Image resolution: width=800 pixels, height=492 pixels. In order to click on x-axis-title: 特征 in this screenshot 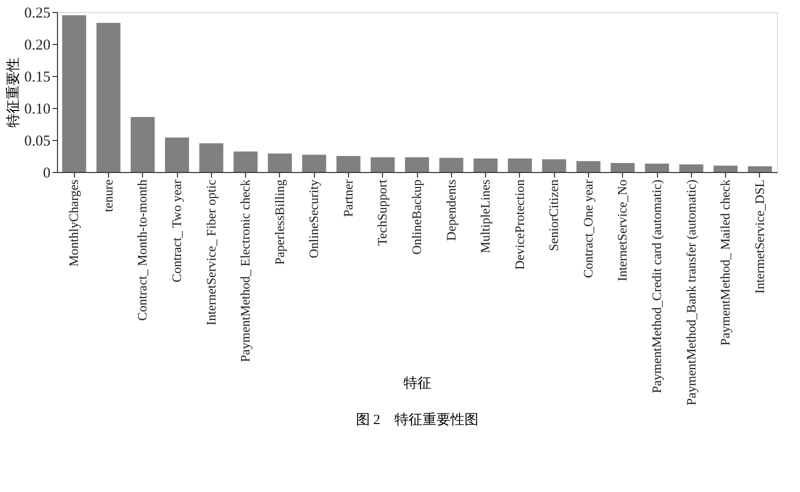, I will do `click(418, 384)`.